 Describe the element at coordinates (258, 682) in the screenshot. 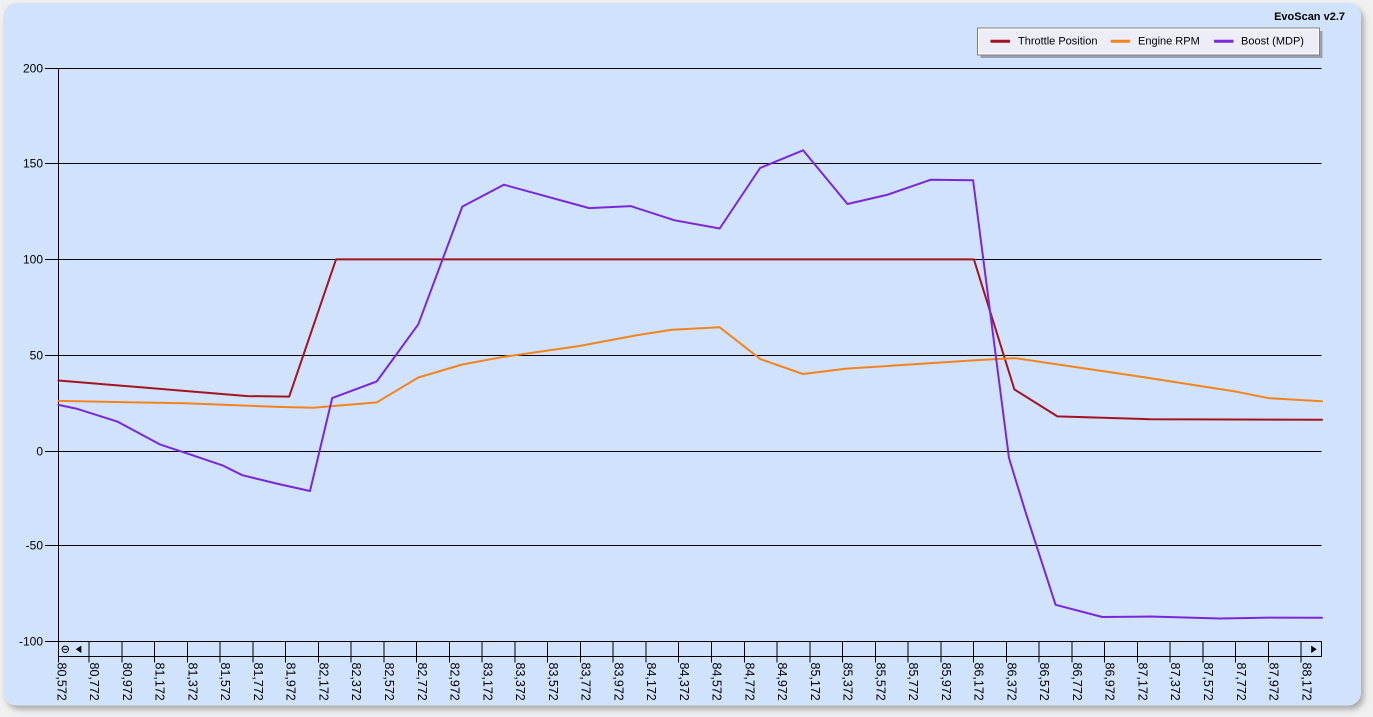

I see `svg-text: 81,772` at that location.